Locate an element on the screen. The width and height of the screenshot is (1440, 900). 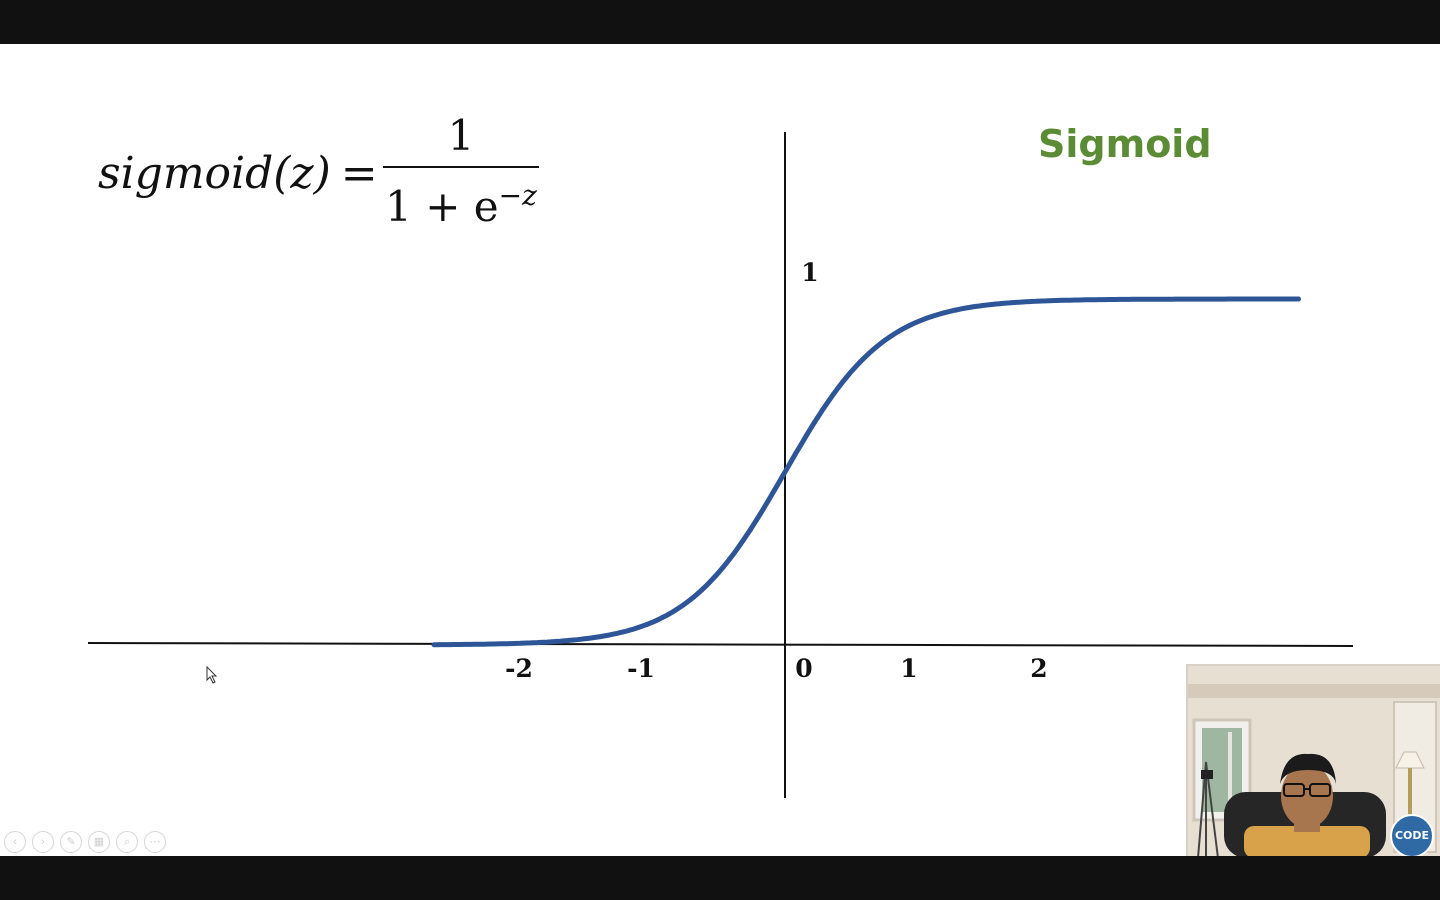
presenter-webcam: CODE is located at coordinates (1313, 760).